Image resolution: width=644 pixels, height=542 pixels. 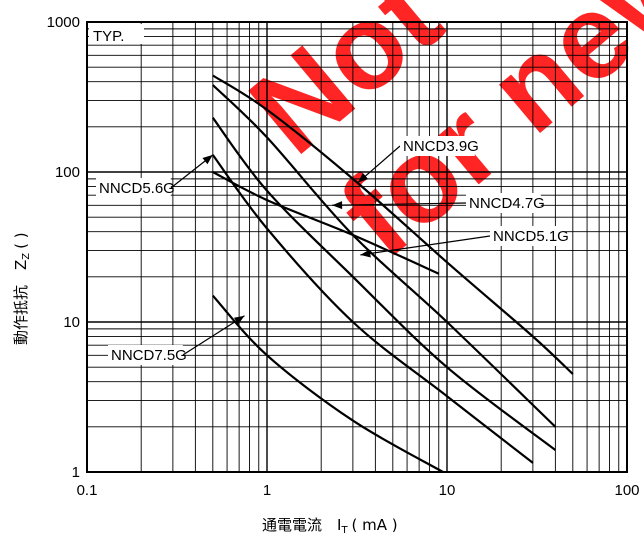 What do you see at coordinates (63, 22) in the screenshot?
I see `y-tick-label: 1000` at bounding box center [63, 22].